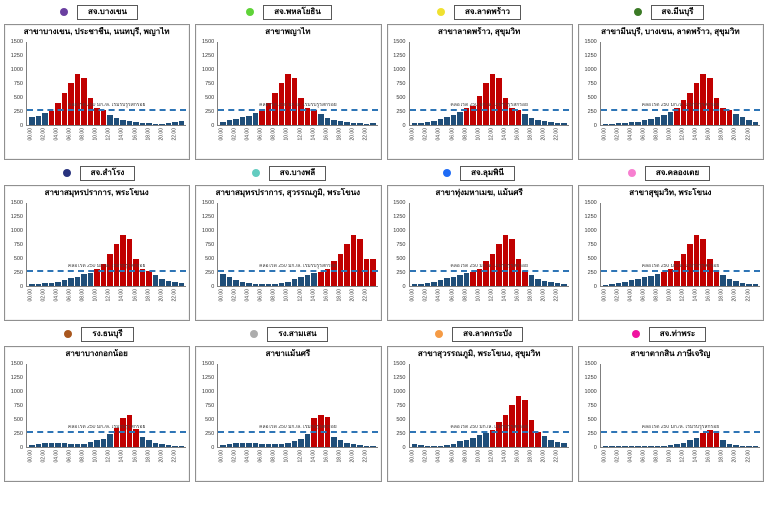 Image resolution: width=768 pixels, height=512 pixels. Describe the element at coordinates (297, 173) in the screenshot. I see `legend-label: สจ.บางพลี` at that location.